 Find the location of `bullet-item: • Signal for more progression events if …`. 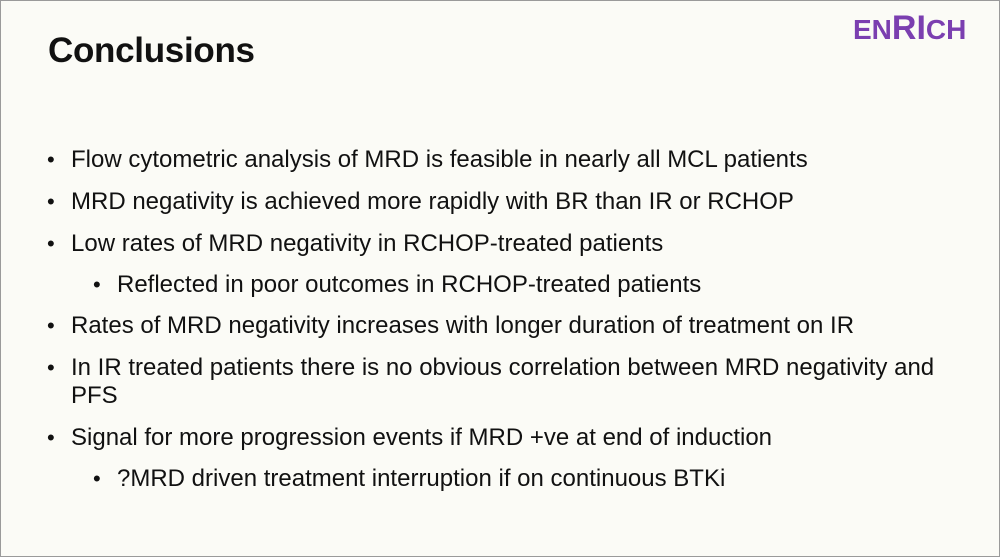

bullet-item: • Signal for more progression events if … is located at coordinates (511, 438).